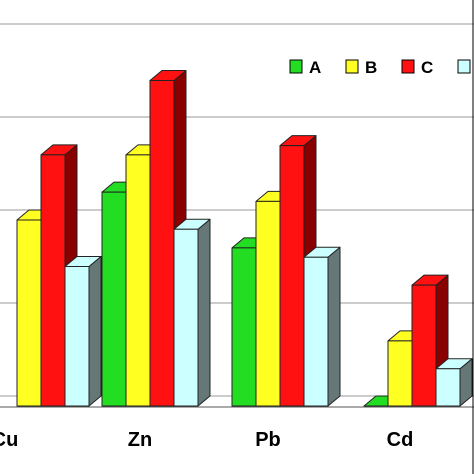 Image resolution: width=474 pixels, height=474 pixels. I want to click on legend: A B C D, so click(380, 67).